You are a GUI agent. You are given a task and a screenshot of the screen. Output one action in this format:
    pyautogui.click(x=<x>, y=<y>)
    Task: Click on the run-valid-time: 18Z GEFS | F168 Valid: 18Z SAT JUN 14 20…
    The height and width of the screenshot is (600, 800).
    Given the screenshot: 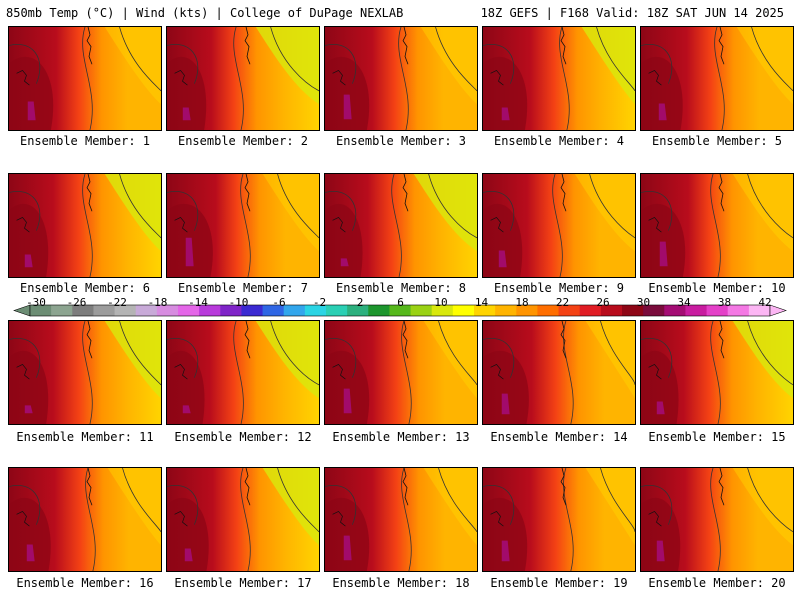 What is the action you would take?
    pyautogui.click(x=632, y=13)
    